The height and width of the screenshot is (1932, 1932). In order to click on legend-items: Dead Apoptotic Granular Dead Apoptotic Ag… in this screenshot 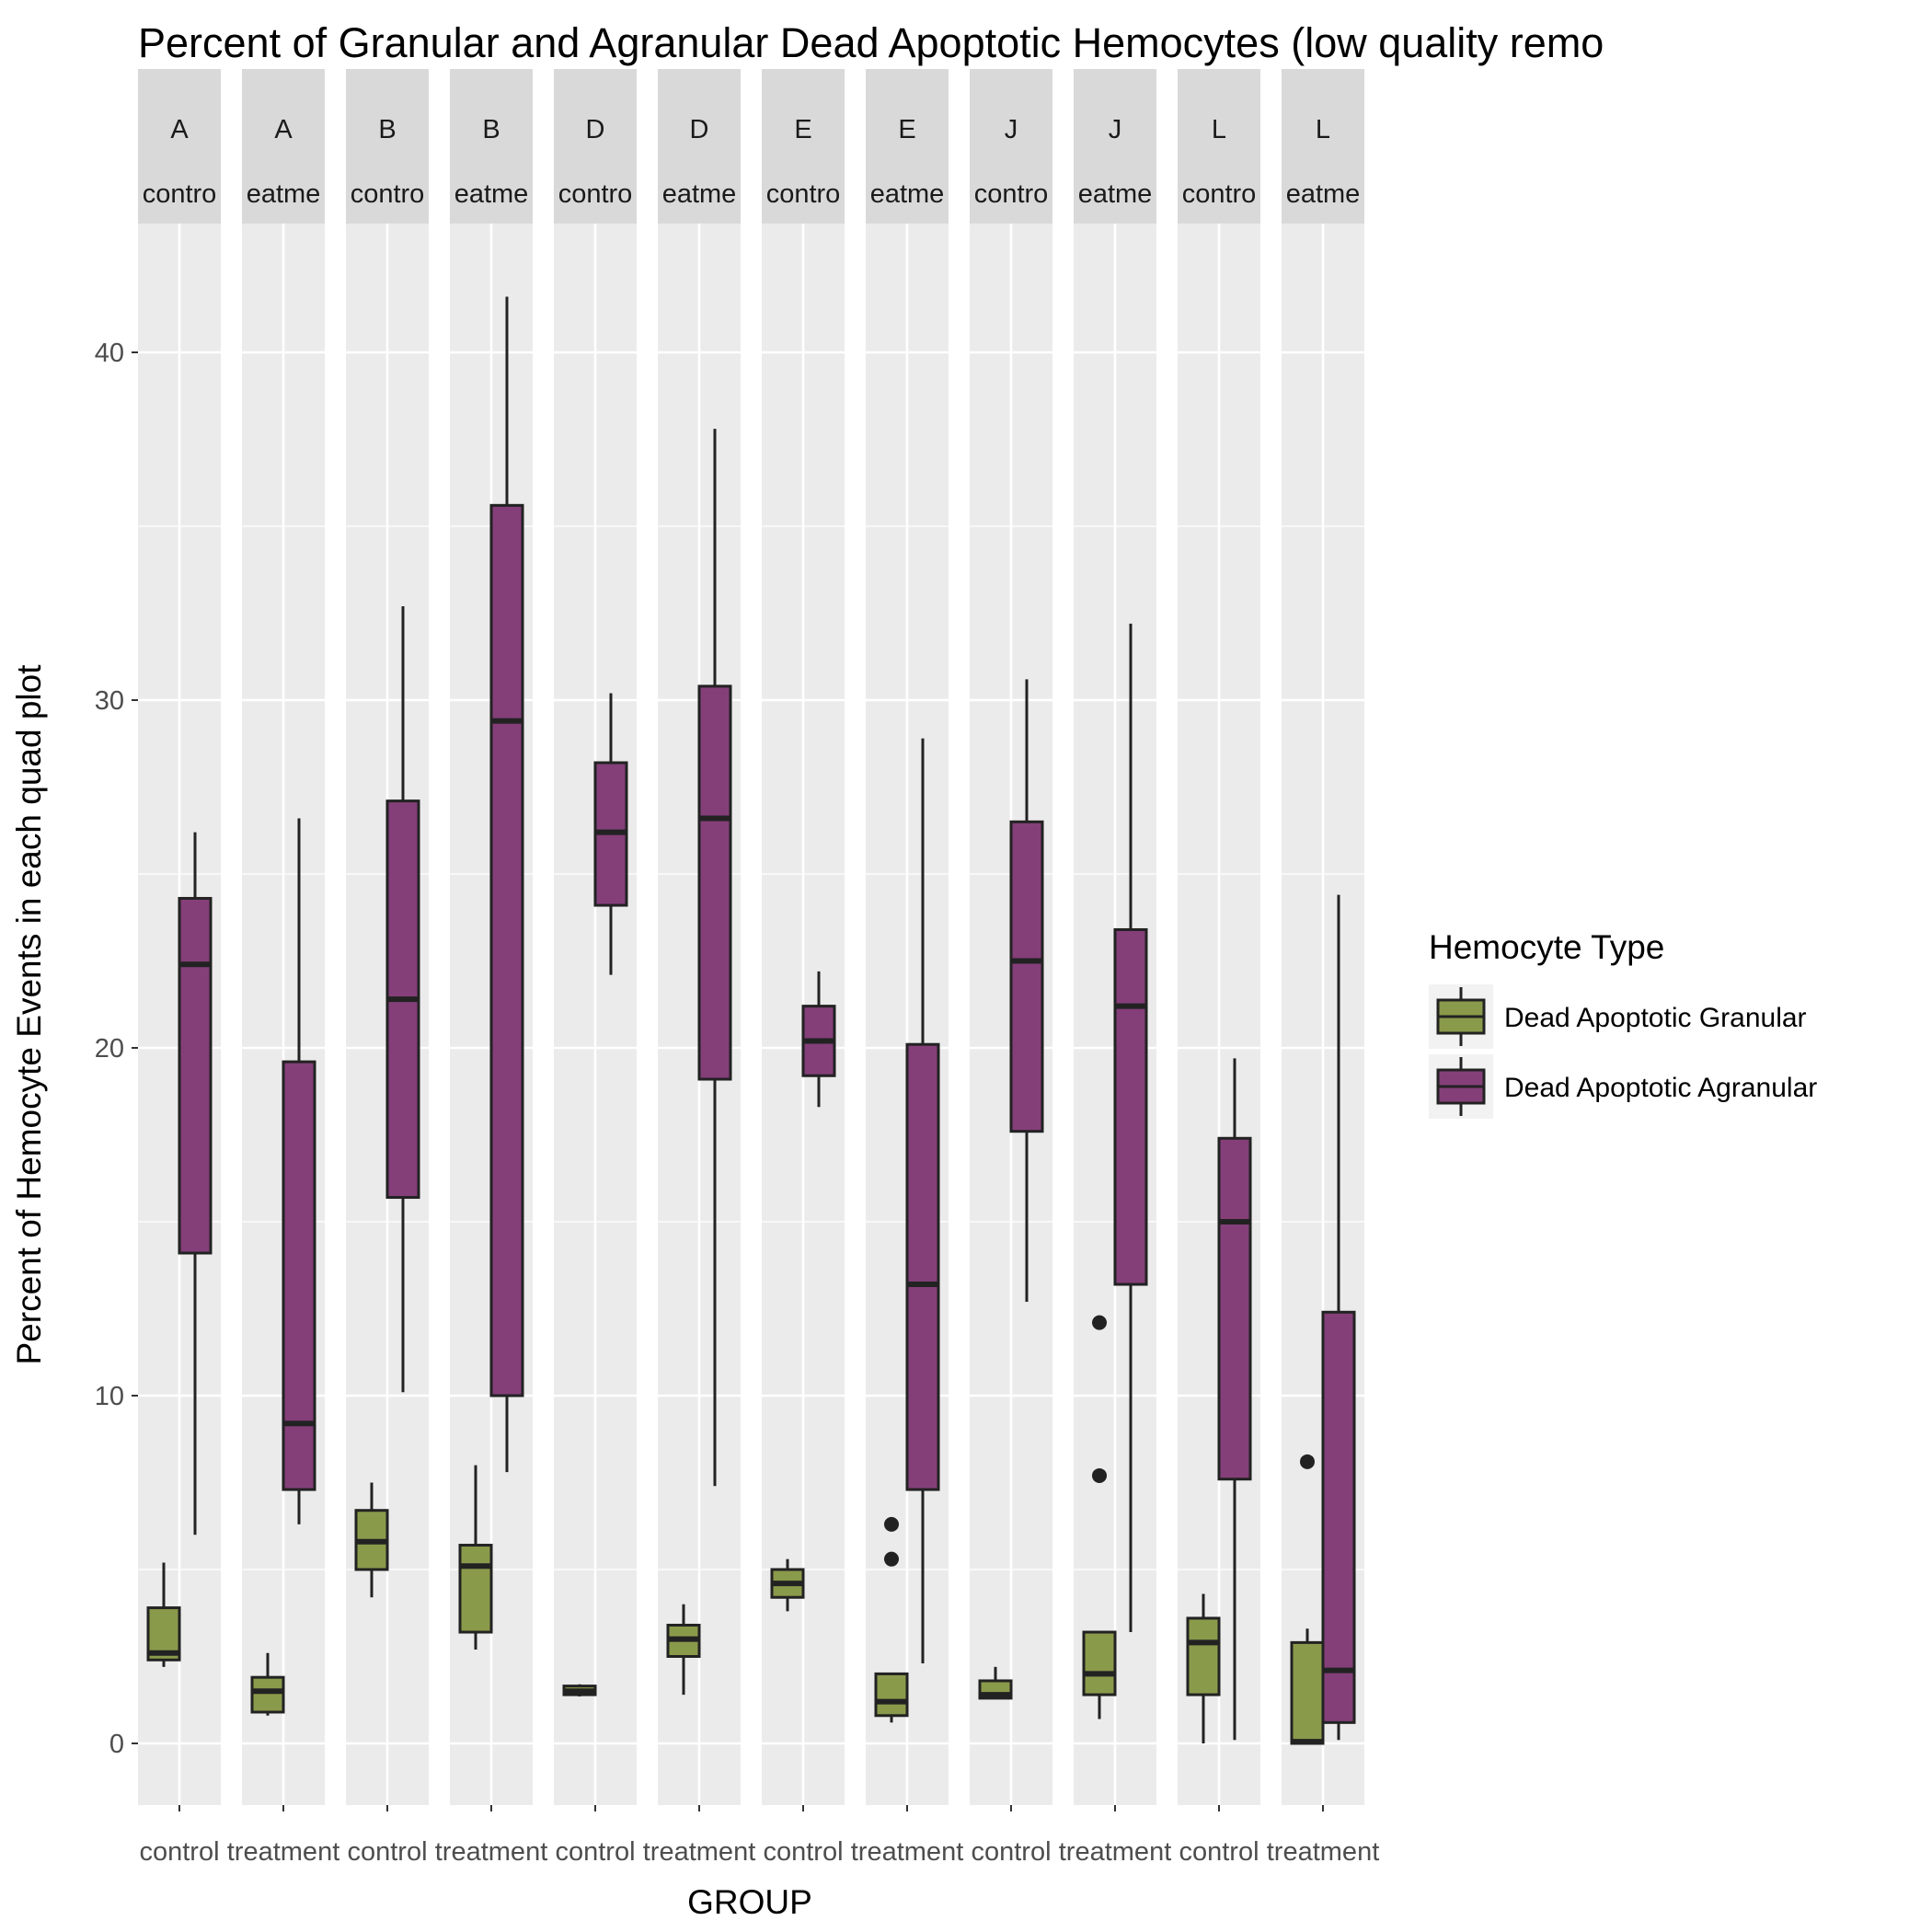, I will do `click(1623, 1051)`.